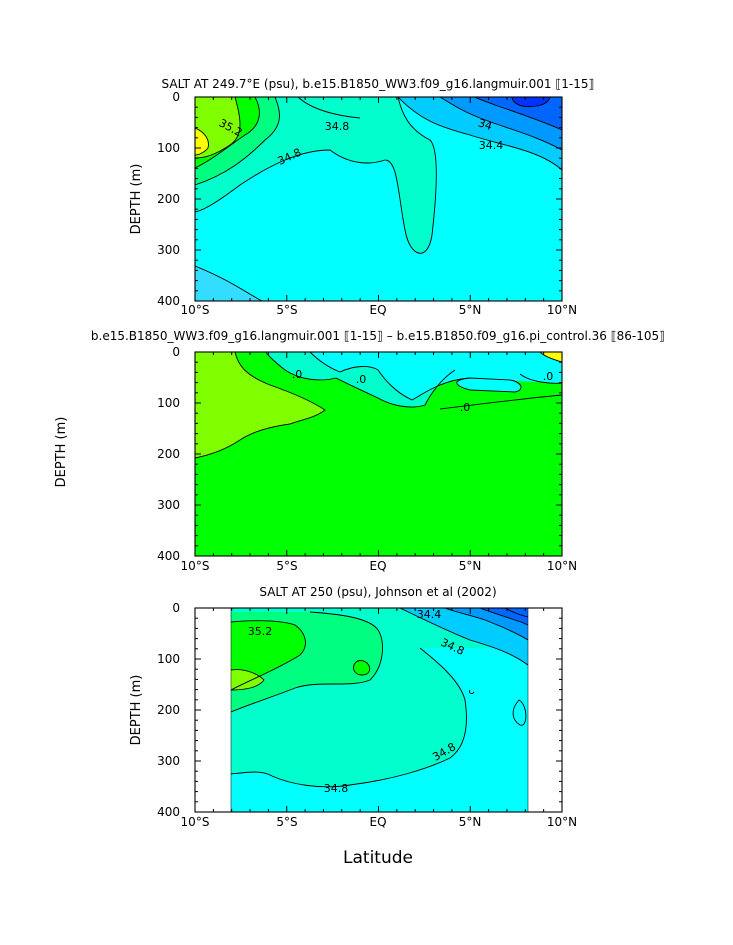  Describe the element at coordinates (260, 631) in the screenshot. I see `panel-3-contour-label: 35.2` at that location.